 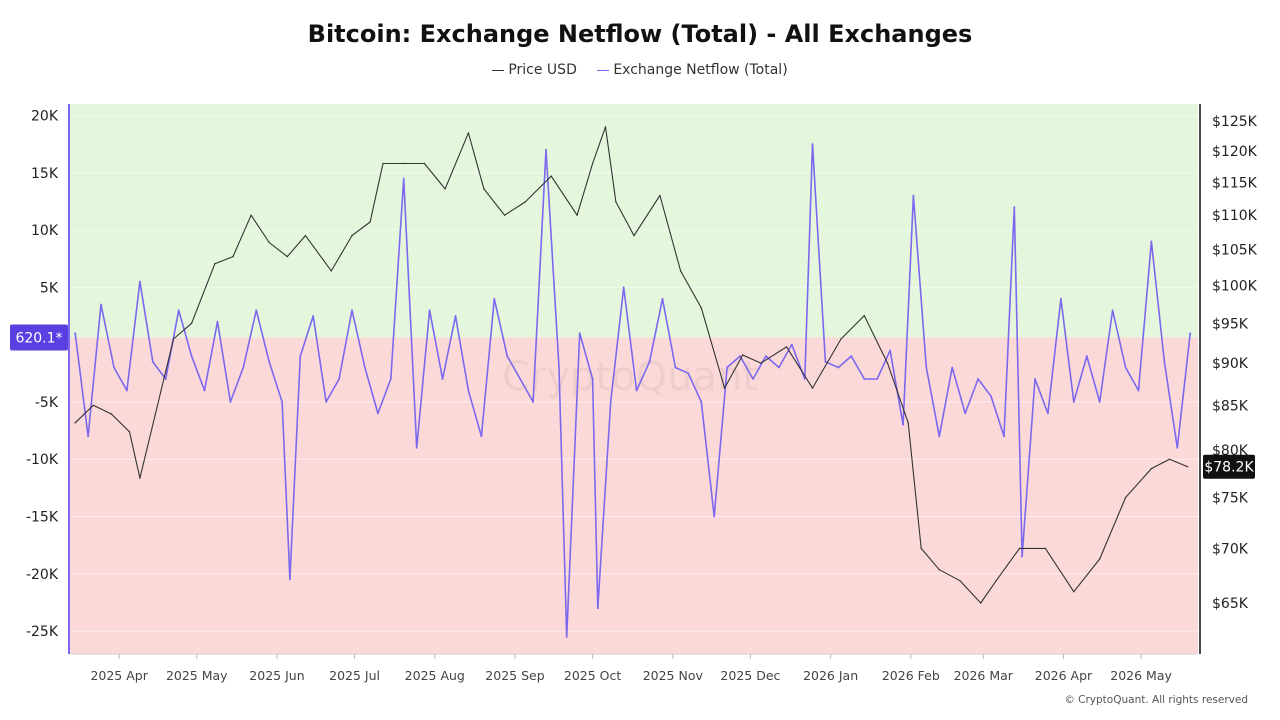 What do you see at coordinates (592, 675) in the screenshot?
I see `x-tick-label: 2025 Oct` at bounding box center [592, 675].